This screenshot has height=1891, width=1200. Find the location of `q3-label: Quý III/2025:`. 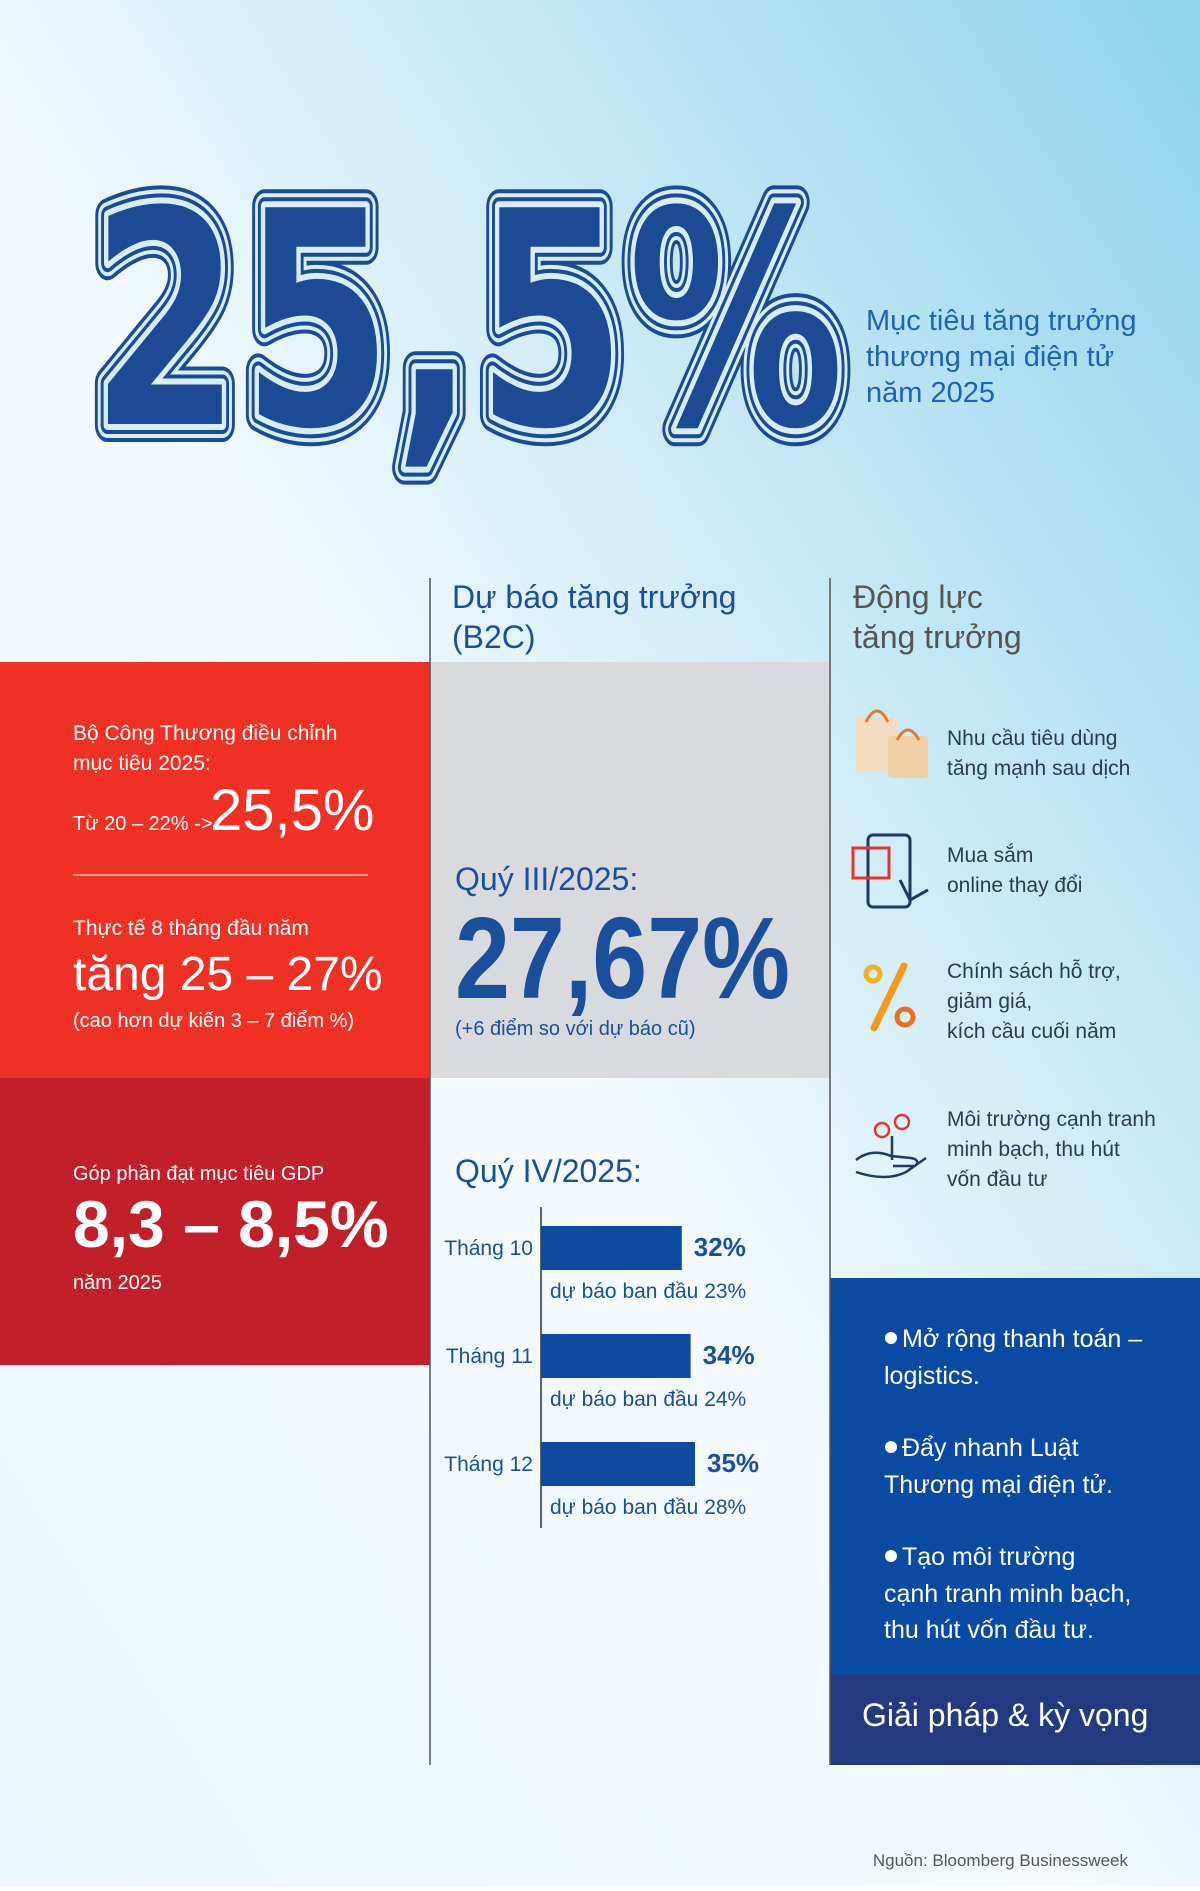

q3-label: Quý III/2025: is located at coordinates (546, 879).